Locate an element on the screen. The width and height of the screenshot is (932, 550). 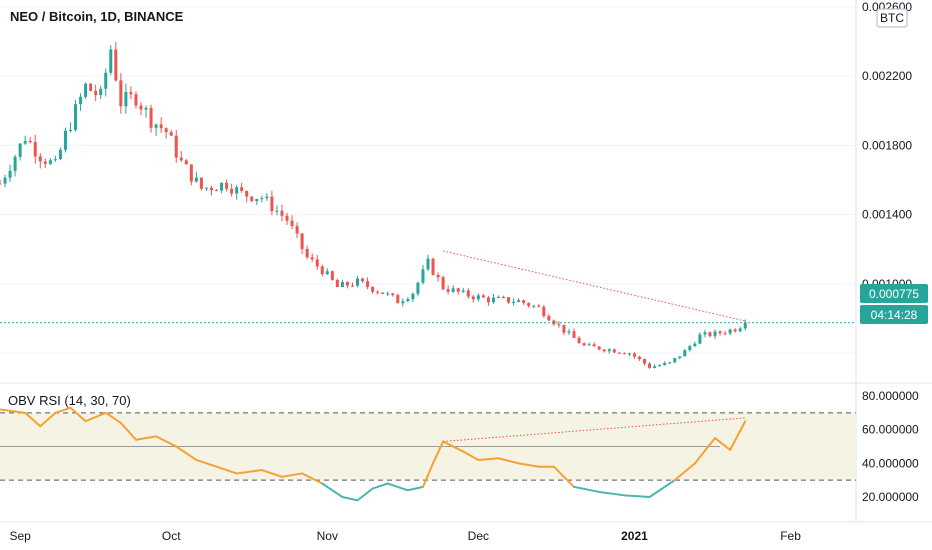
symbol-title: NEO / Bitcoin, 1D, BINANCE is located at coordinates (97, 16).